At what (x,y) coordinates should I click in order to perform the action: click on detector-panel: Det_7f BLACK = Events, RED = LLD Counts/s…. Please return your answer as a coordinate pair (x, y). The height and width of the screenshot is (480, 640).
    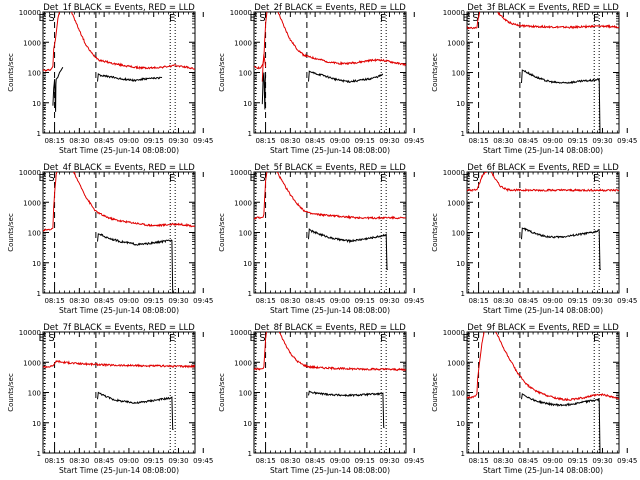
    Looking at the image, I should click on (110, 399).